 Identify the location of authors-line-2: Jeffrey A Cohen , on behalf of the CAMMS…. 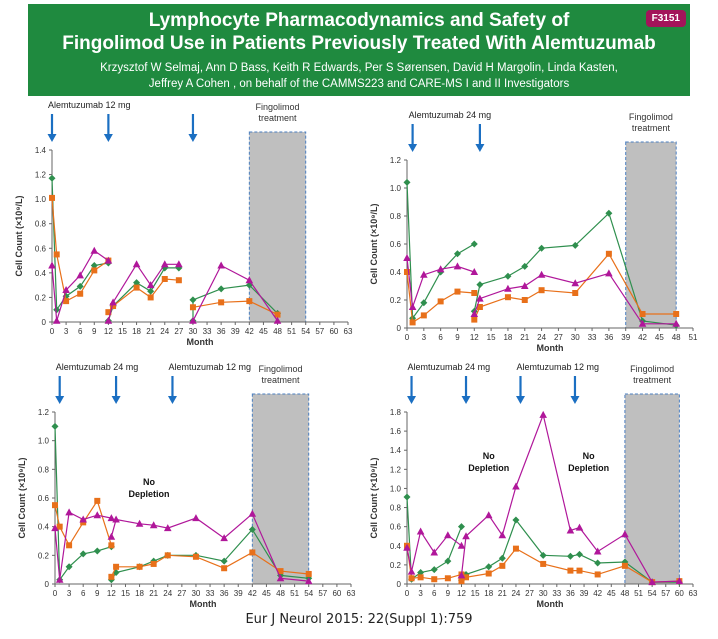
(359, 84).